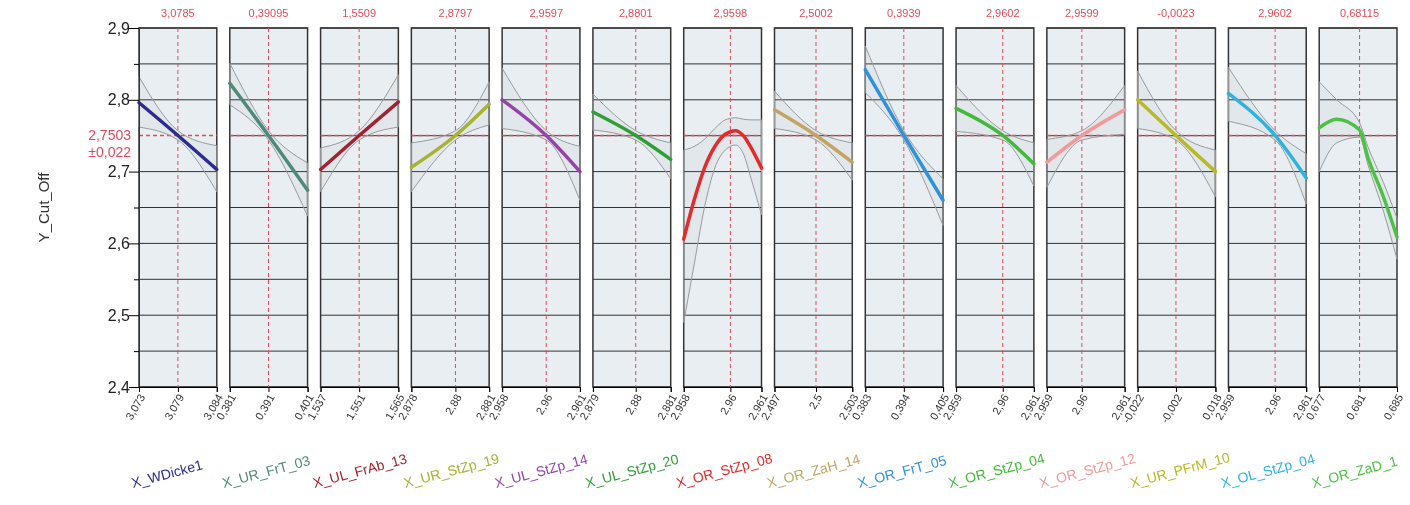 Image resolution: width=1410 pixels, height=505 pixels. I want to click on y-tick-label: 2,7, so click(119, 172).